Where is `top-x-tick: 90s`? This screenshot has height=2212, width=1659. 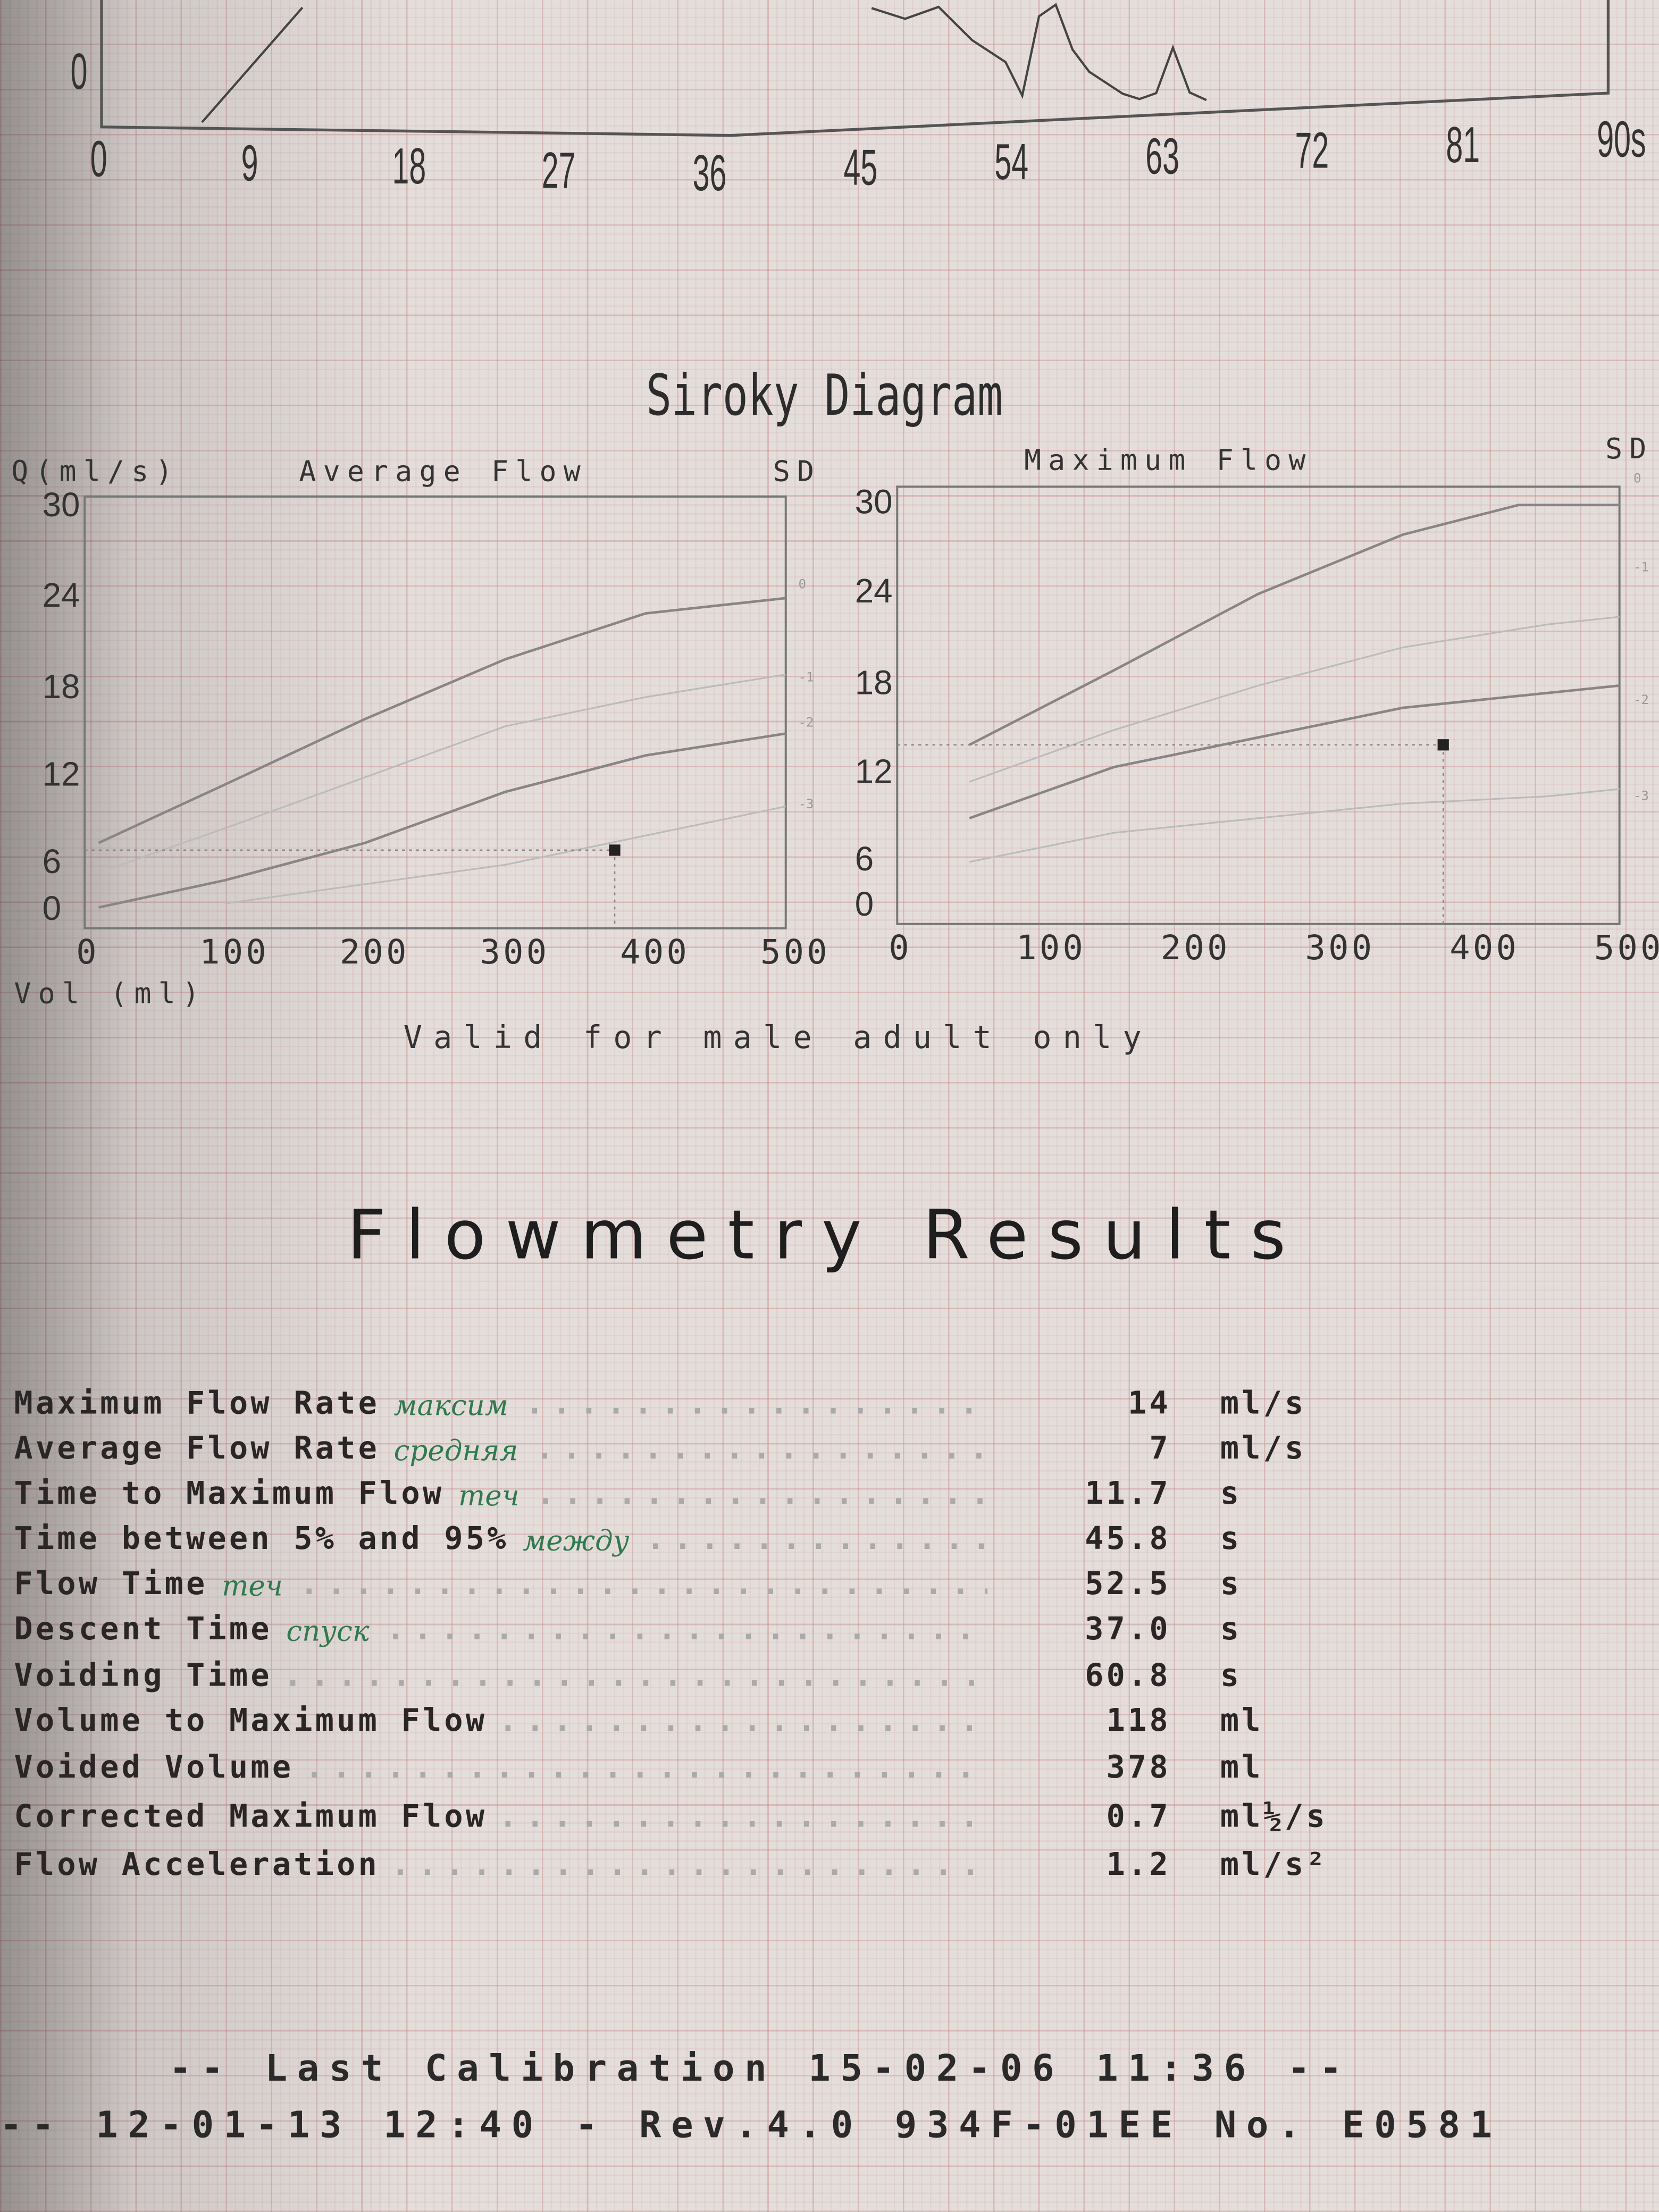
top-x-tick: 90s is located at coordinates (1621, 139).